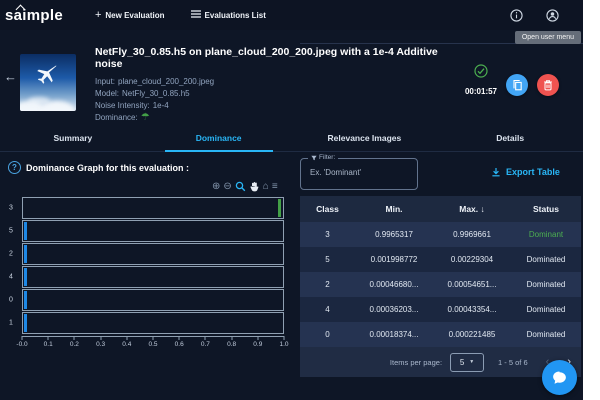 This screenshot has height=400, width=600. Describe the element at coordinates (227, 186) in the screenshot. I see `zoom-out-icon: ⊖` at that location.